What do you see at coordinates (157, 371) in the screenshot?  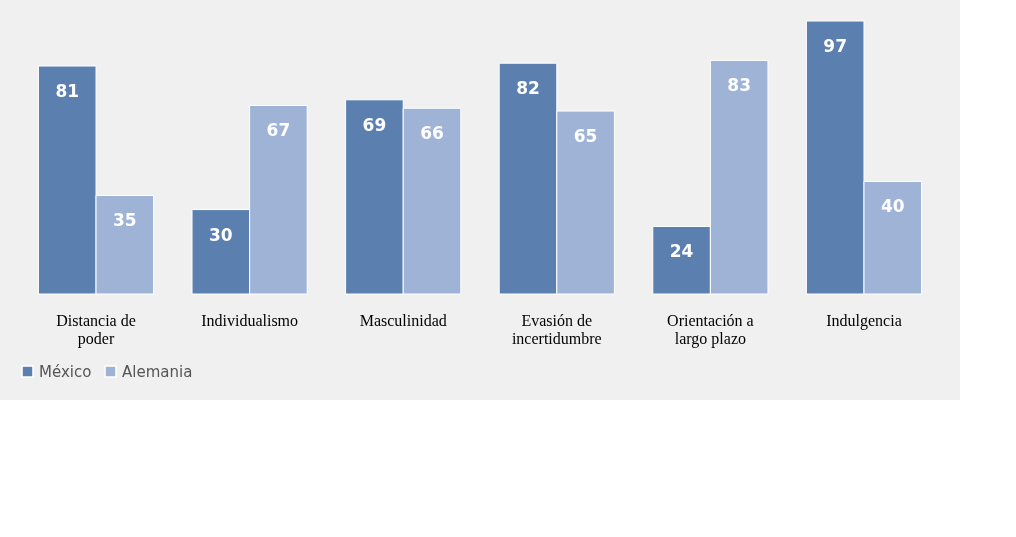 I see `legend-label: Alemania` at bounding box center [157, 371].